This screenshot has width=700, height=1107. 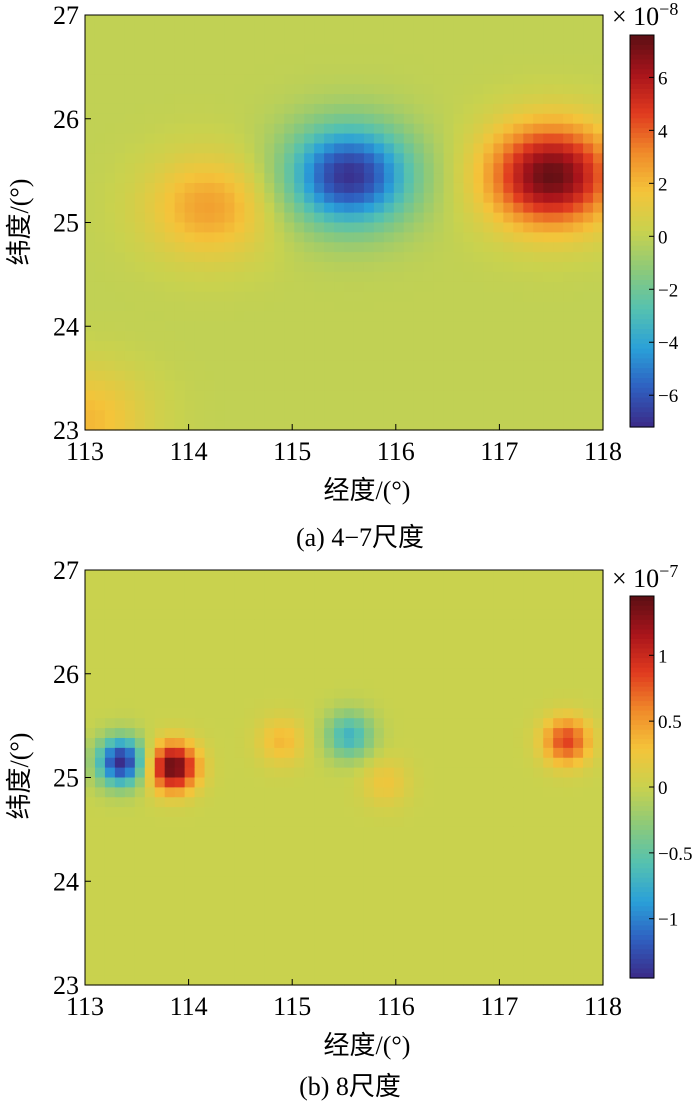 I want to click on colorbar-exponent-a: × 10⁻⁸, so click(x=645, y=15).